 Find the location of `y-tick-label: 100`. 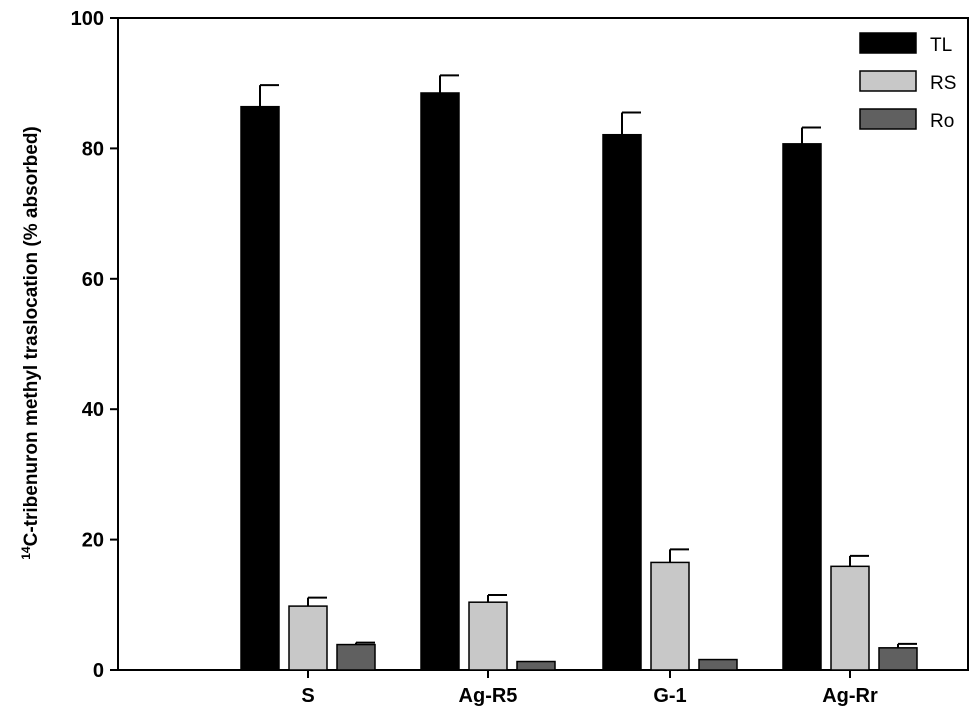

y-tick-label: 100 is located at coordinates (87, 19).